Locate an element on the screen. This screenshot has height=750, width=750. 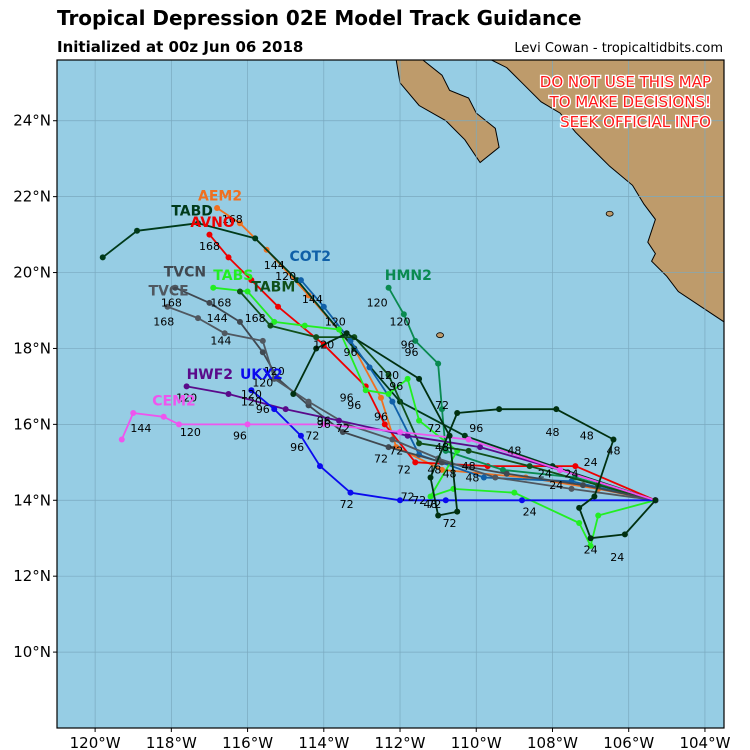
warning-line-3: SEEK OFFICIAL INFO is located at coordinates (635, 122).